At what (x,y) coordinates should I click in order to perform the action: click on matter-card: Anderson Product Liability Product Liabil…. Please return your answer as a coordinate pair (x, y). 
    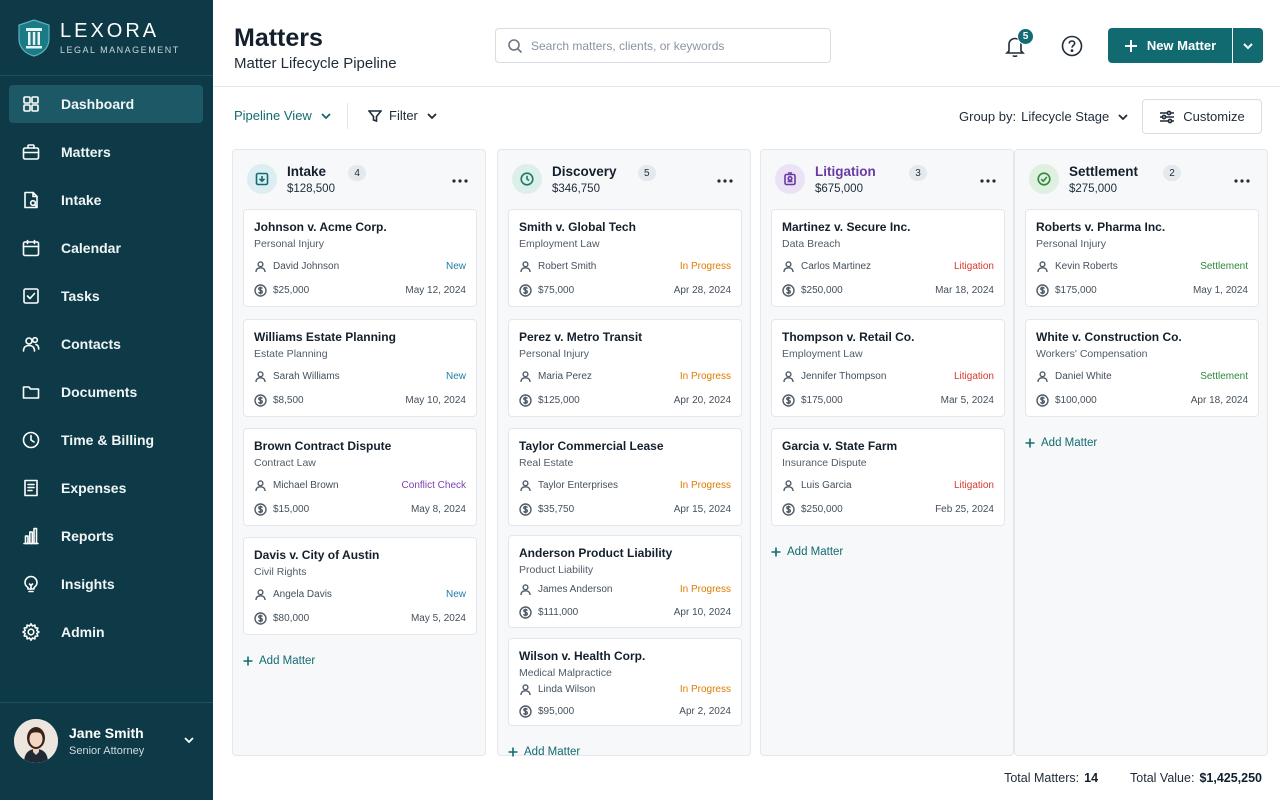
    Looking at the image, I should click on (625, 581).